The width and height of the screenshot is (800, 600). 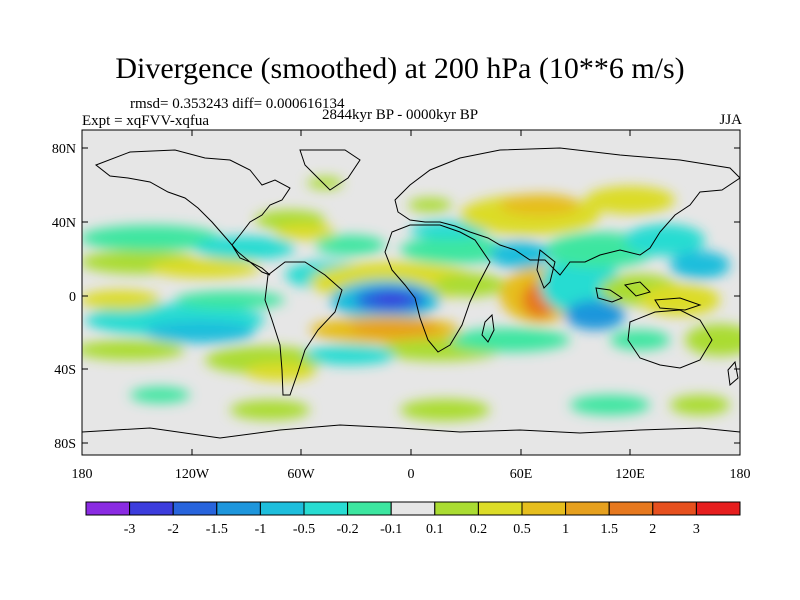 What do you see at coordinates (521, 474) in the screenshot?
I see `lon-label-60e: 60E` at bounding box center [521, 474].